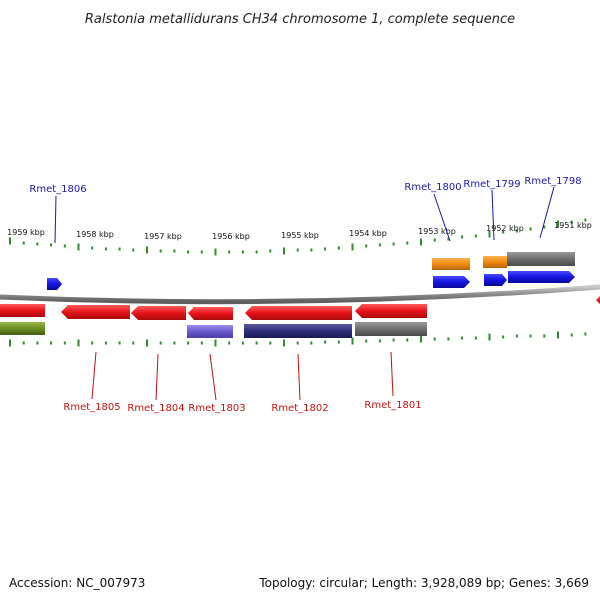 The width and height of the screenshot is (600, 600). What do you see at coordinates (305, 210) in the screenshot?
I see `forward-gene-labels: Rmet_1806 Rmet_1800 Rmet_1799 Rmet_1798` at bounding box center [305, 210].